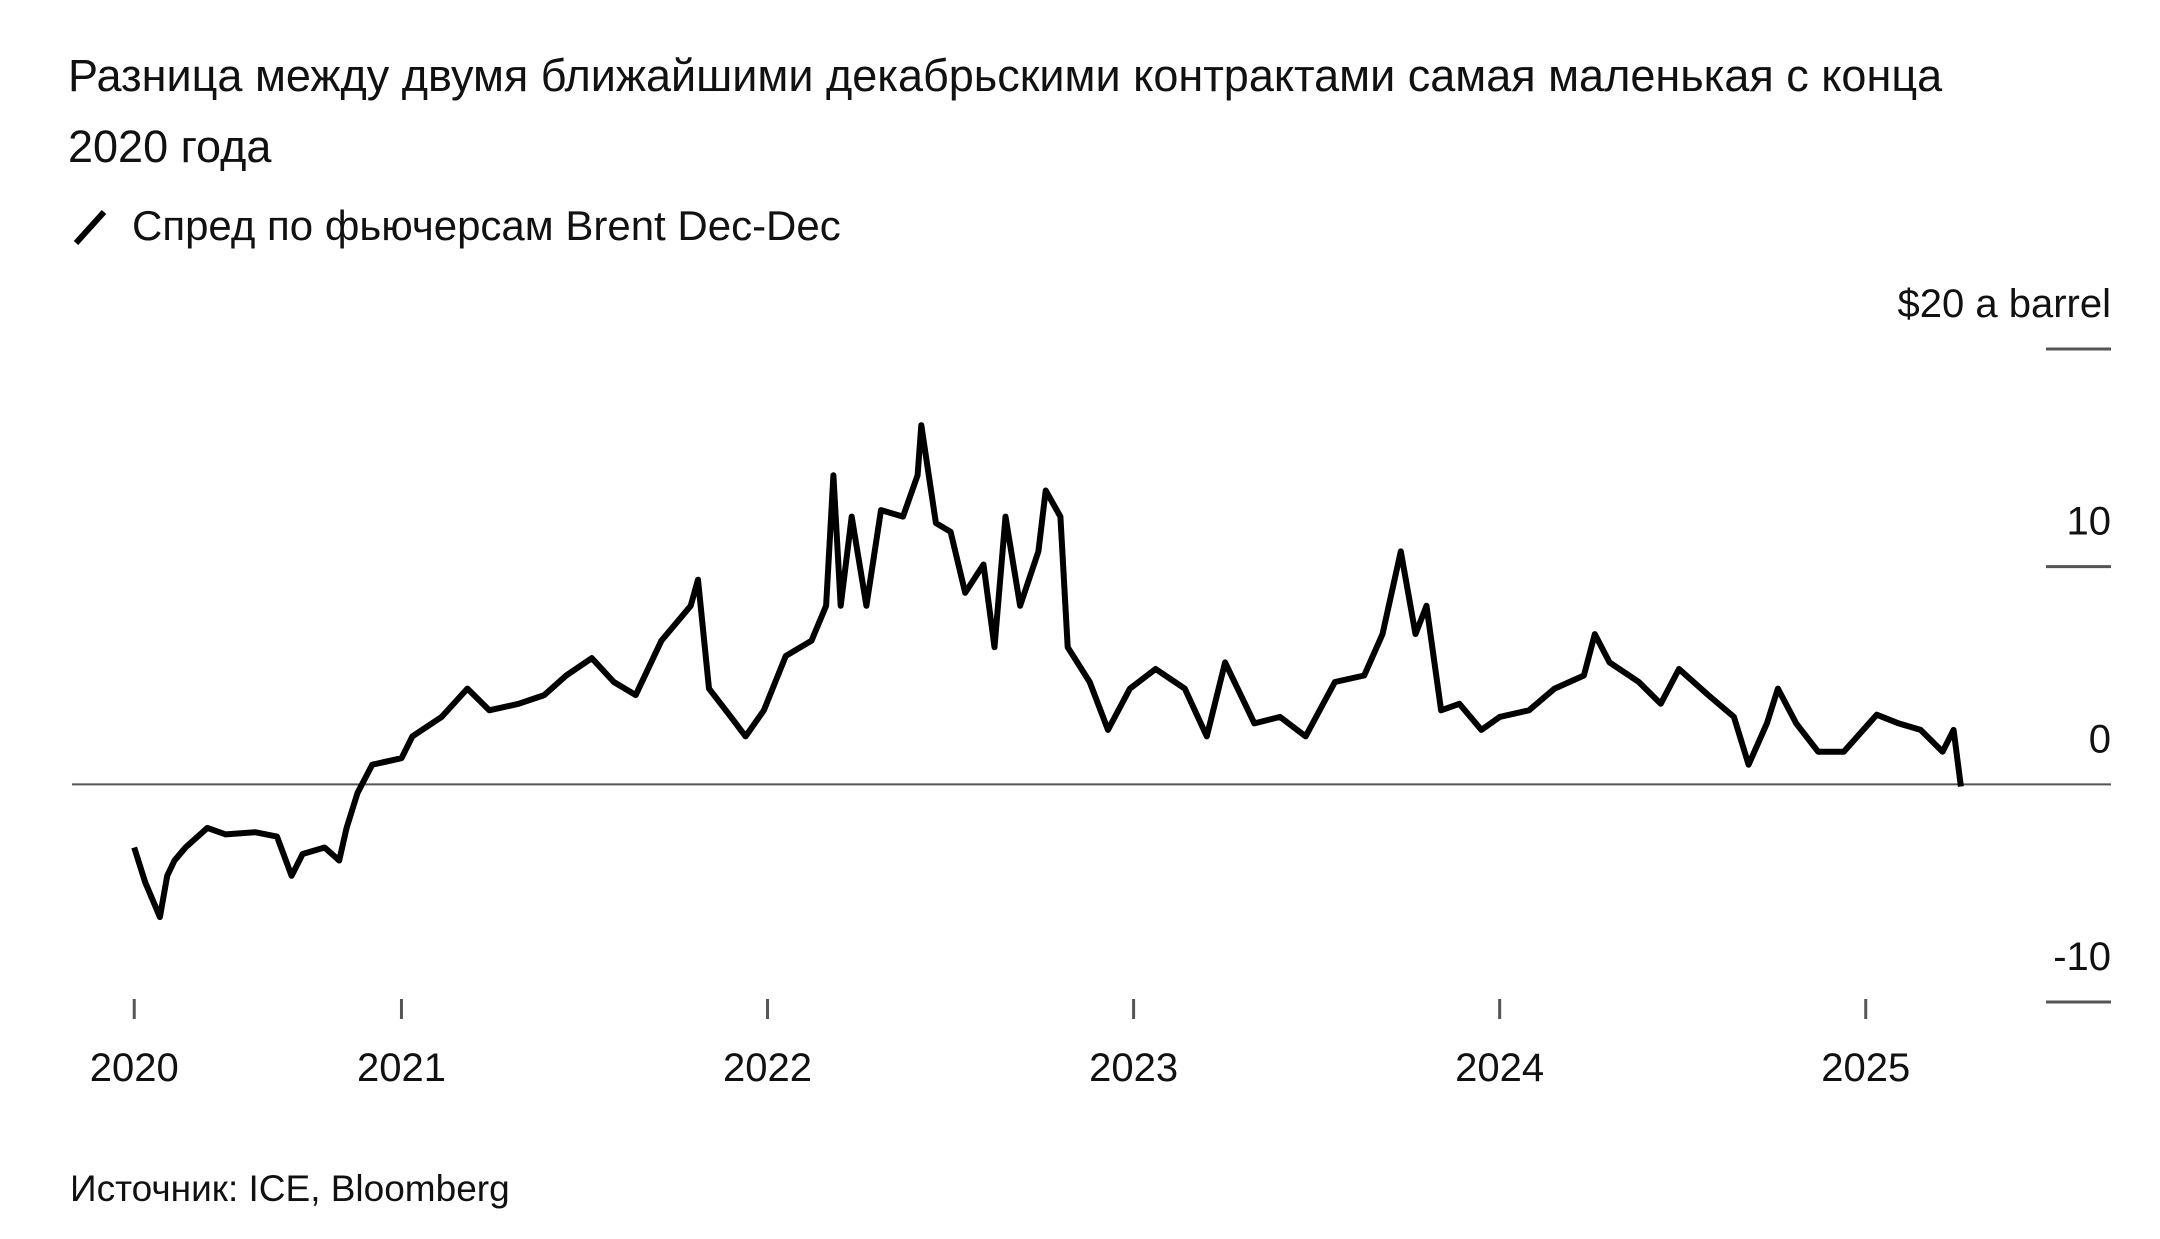 The image size is (2160, 1239). Describe the element at coordinates (2089, 522) in the screenshot. I see `y-tick-label: 10` at that location.